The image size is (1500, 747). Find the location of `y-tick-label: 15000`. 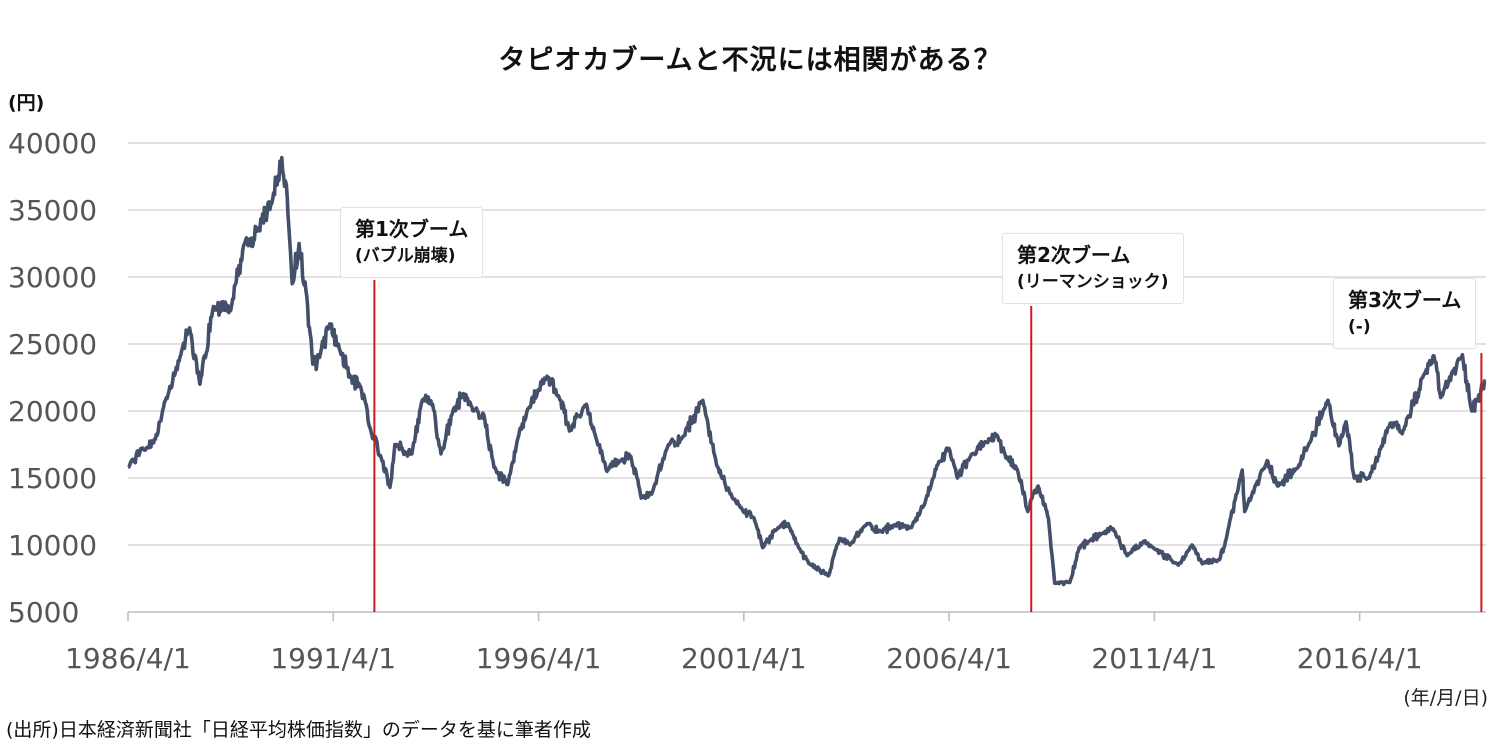

y-tick-label: 15000 is located at coordinates (52, 478).